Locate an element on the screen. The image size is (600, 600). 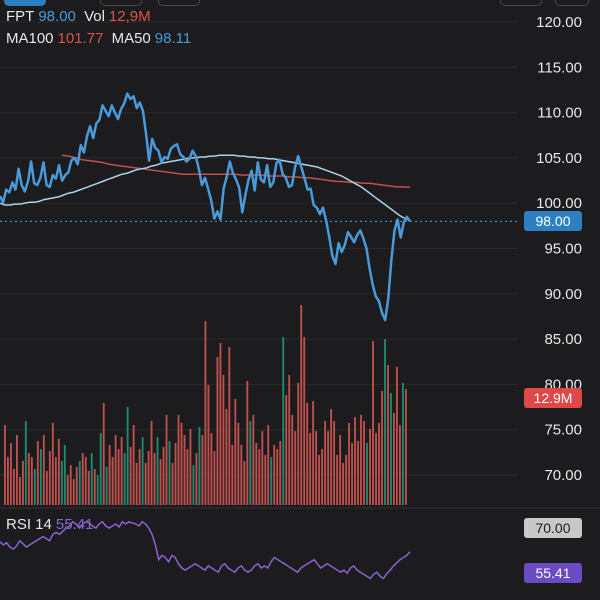
settings-button is located at coordinates (521, 3).